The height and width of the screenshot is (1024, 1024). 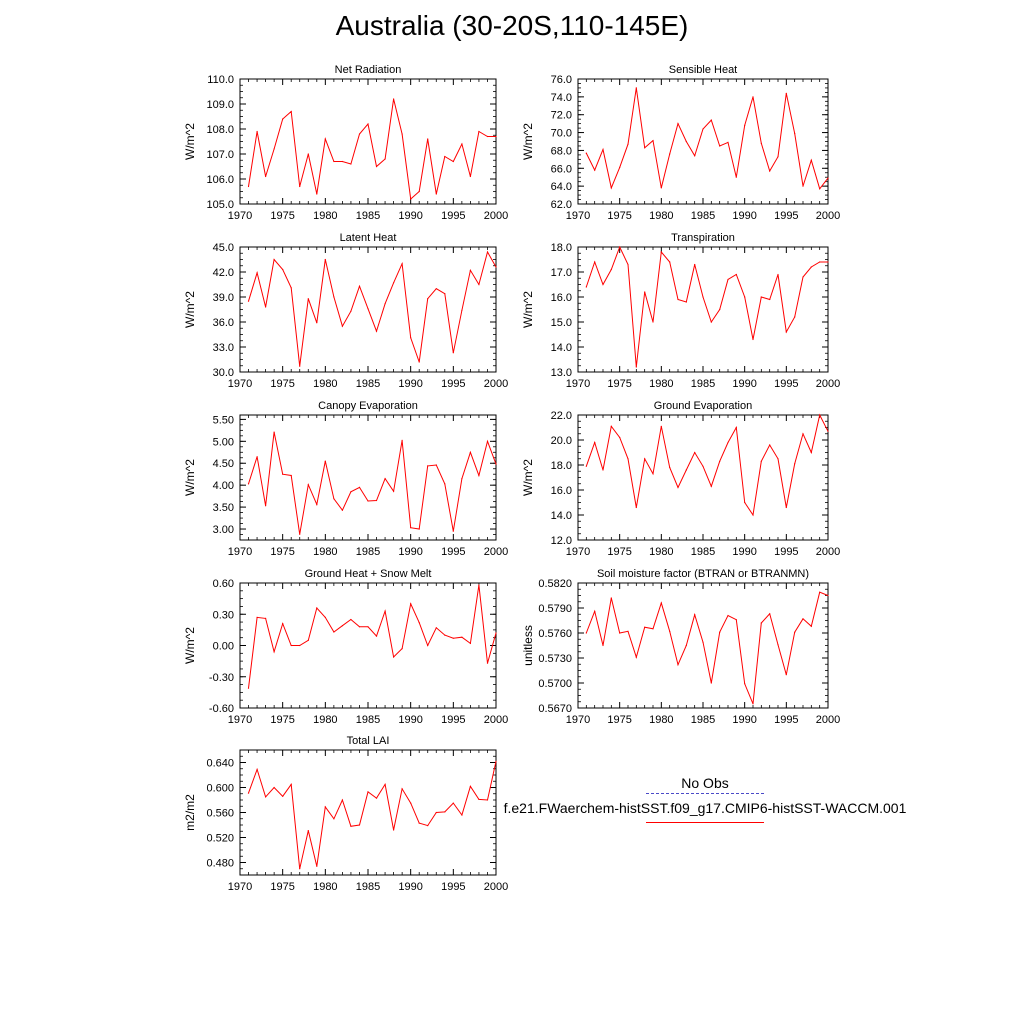 What do you see at coordinates (578, 216) in the screenshot?
I see `x-tick-label: 1970` at bounding box center [578, 216].